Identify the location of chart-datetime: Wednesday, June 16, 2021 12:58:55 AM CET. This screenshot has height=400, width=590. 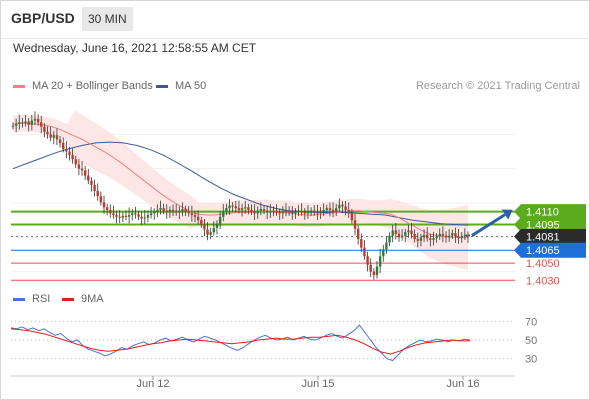
(135, 48).